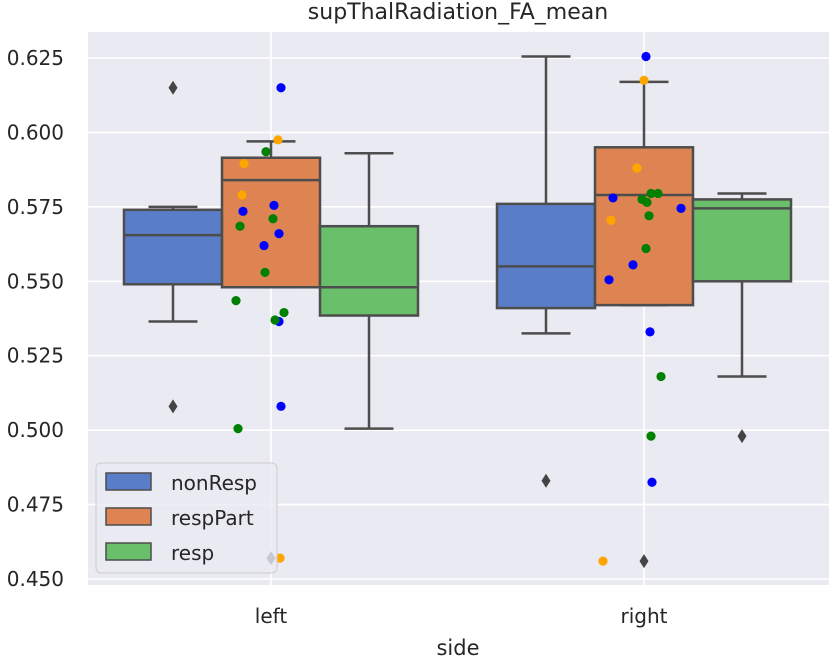  I want to click on legend: nonResp respPart resp, so click(186, 518).